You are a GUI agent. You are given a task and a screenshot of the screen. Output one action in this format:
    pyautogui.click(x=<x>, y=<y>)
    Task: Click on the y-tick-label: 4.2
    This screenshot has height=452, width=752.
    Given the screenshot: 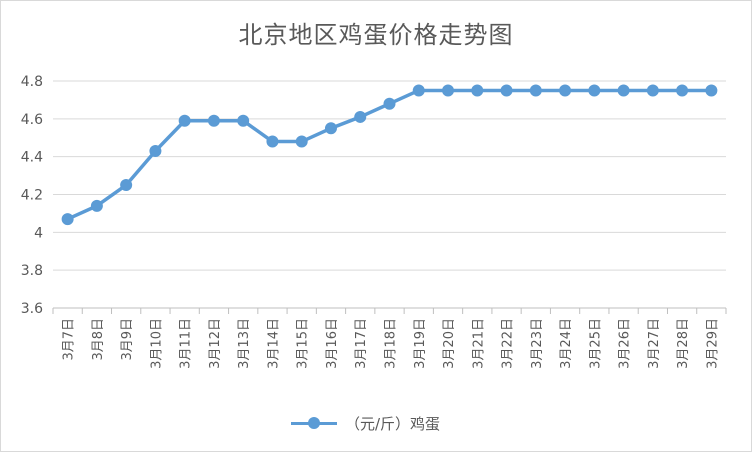 What is the action you would take?
    pyautogui.click(x=32, y=196)
    